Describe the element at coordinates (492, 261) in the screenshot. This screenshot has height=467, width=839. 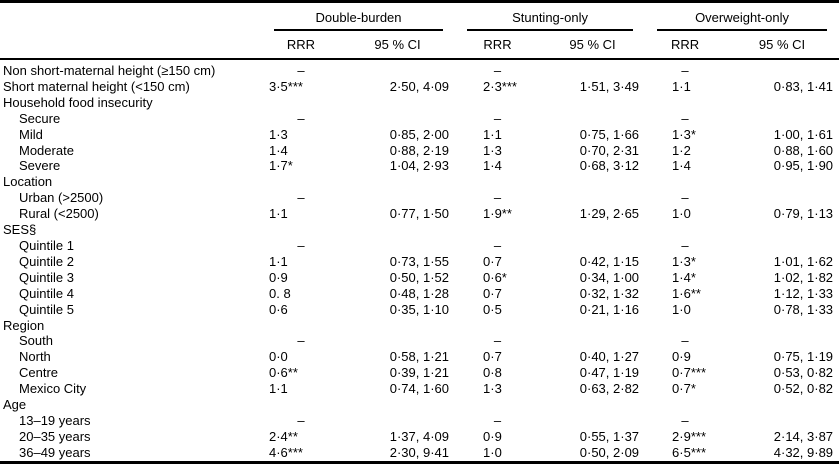
I see `rrr-cell: 0·7` at that location.